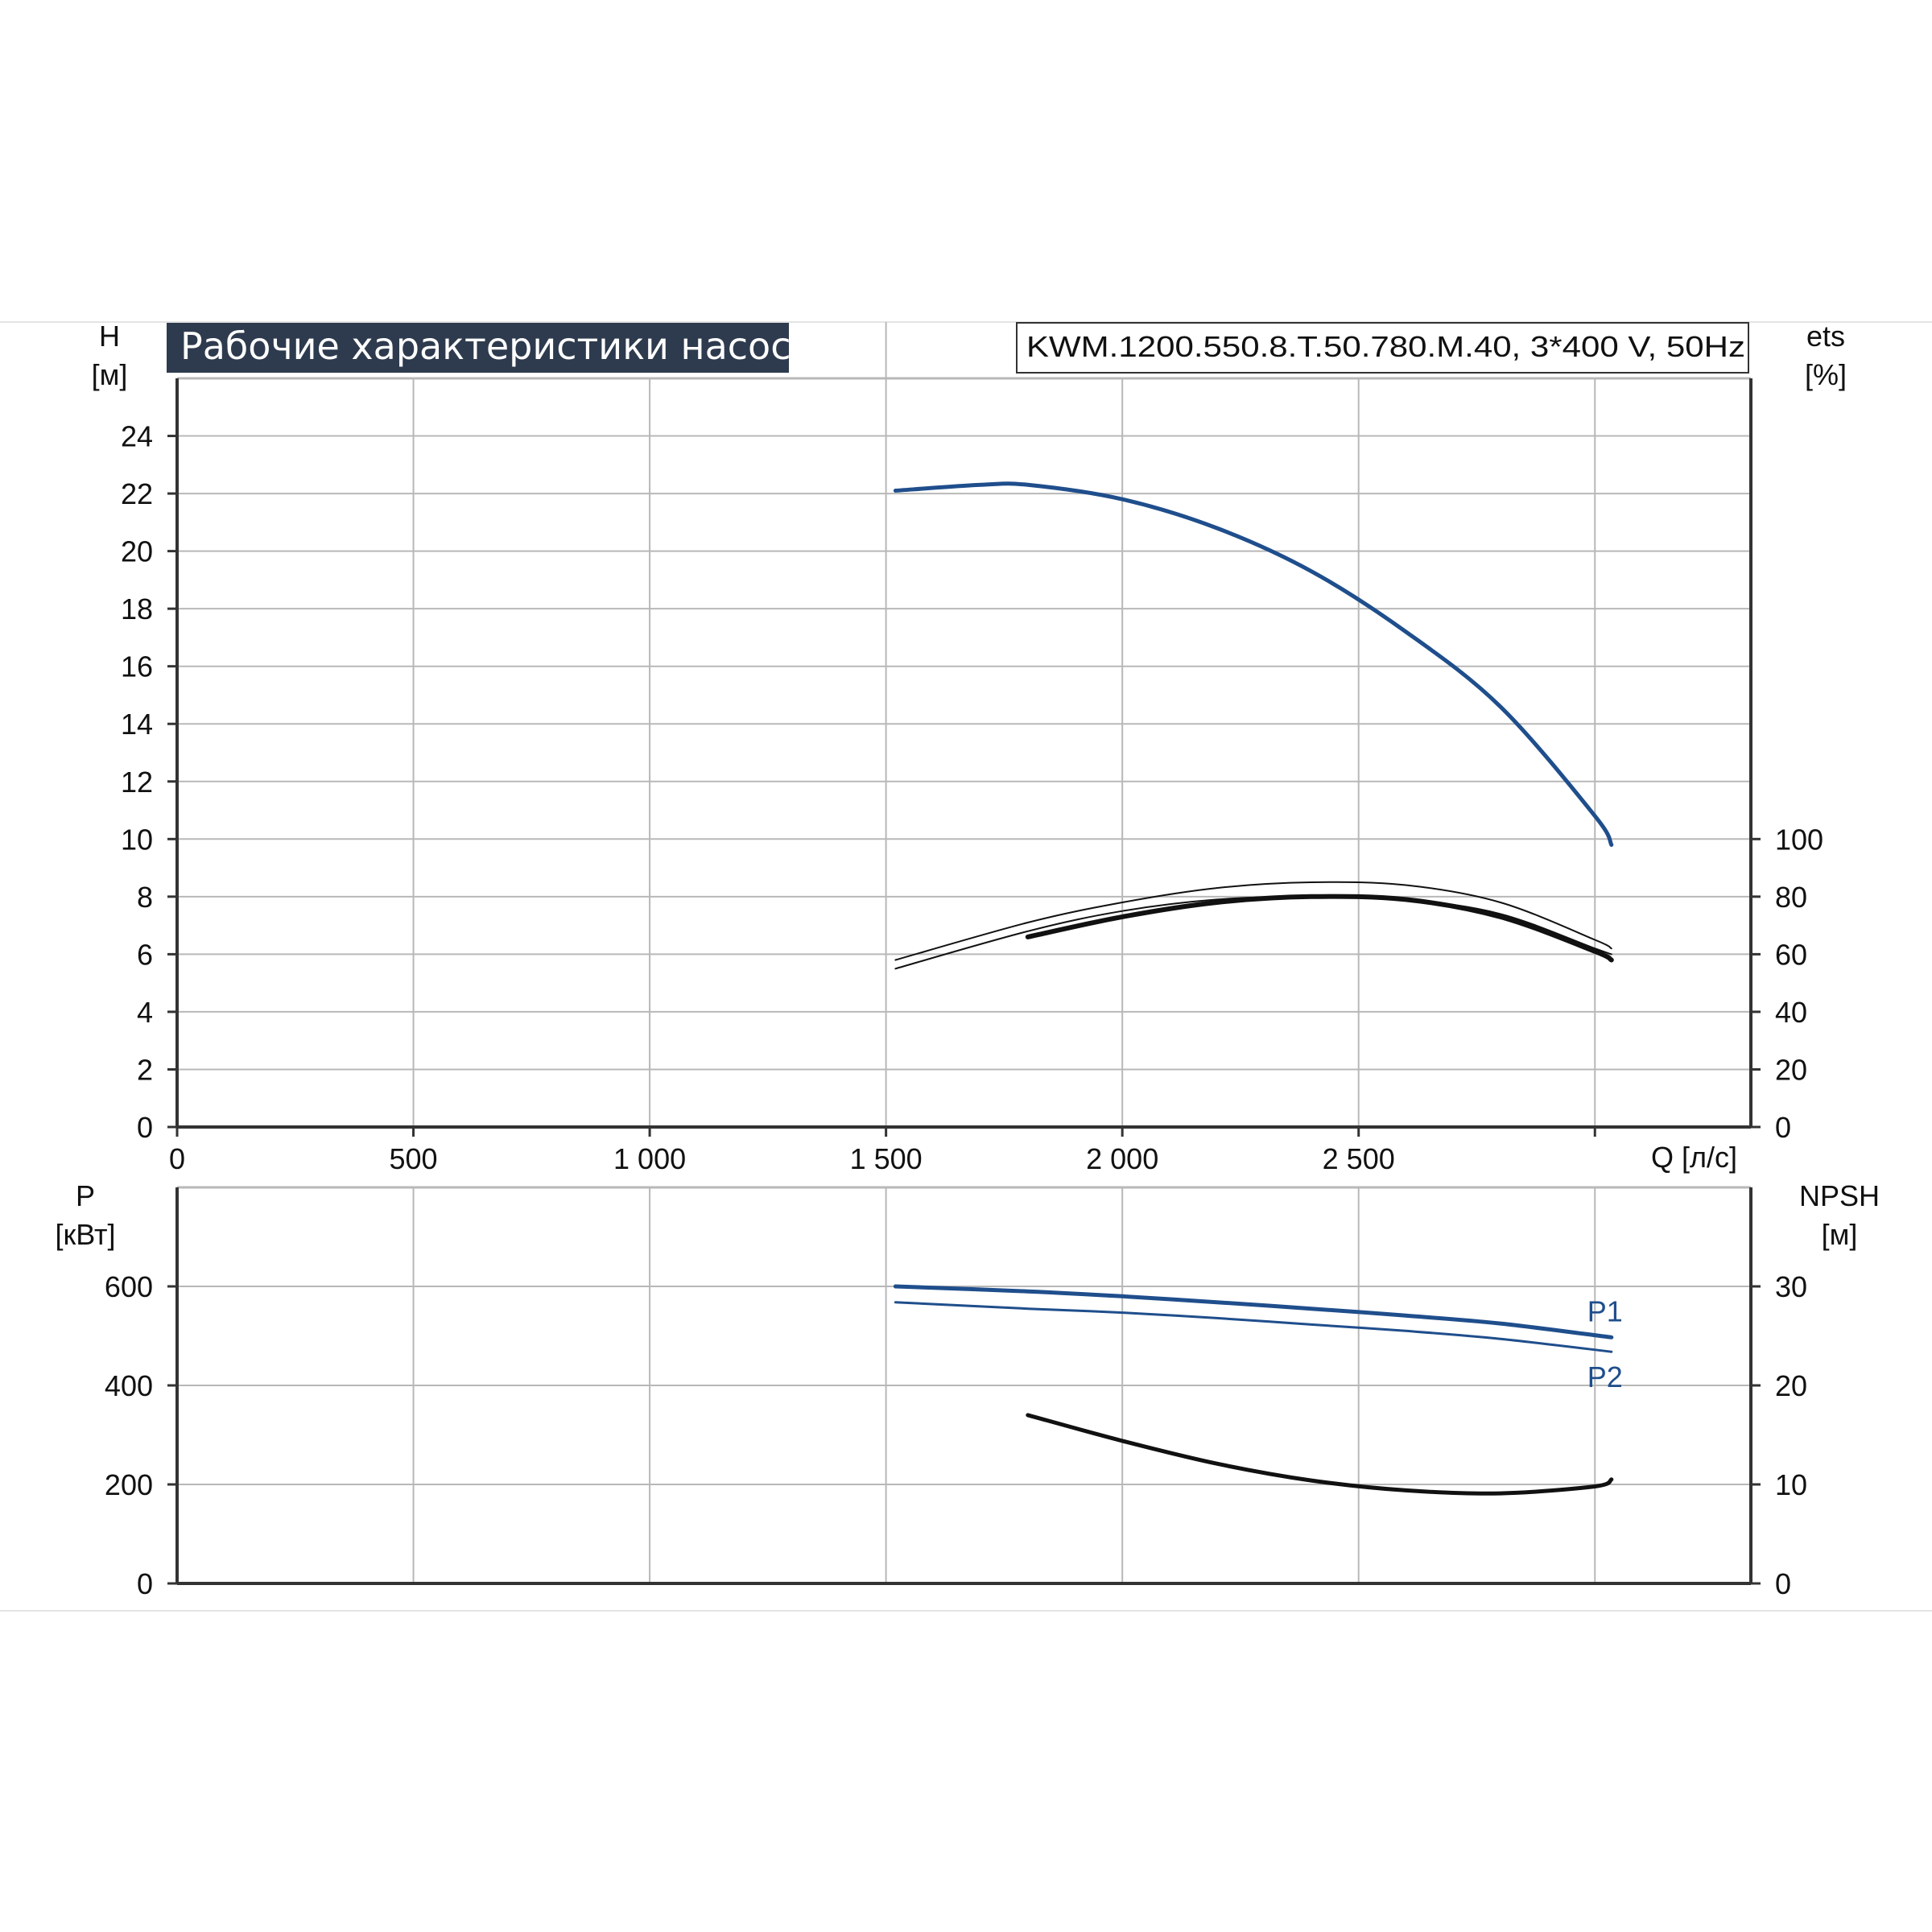 The width and height of the screenshot is (1932, 1932). What do you see at coordinates (1605, 1376) in the screenshot?
I see `series-label-p2: P2` at bounding box center [1605, 1376].